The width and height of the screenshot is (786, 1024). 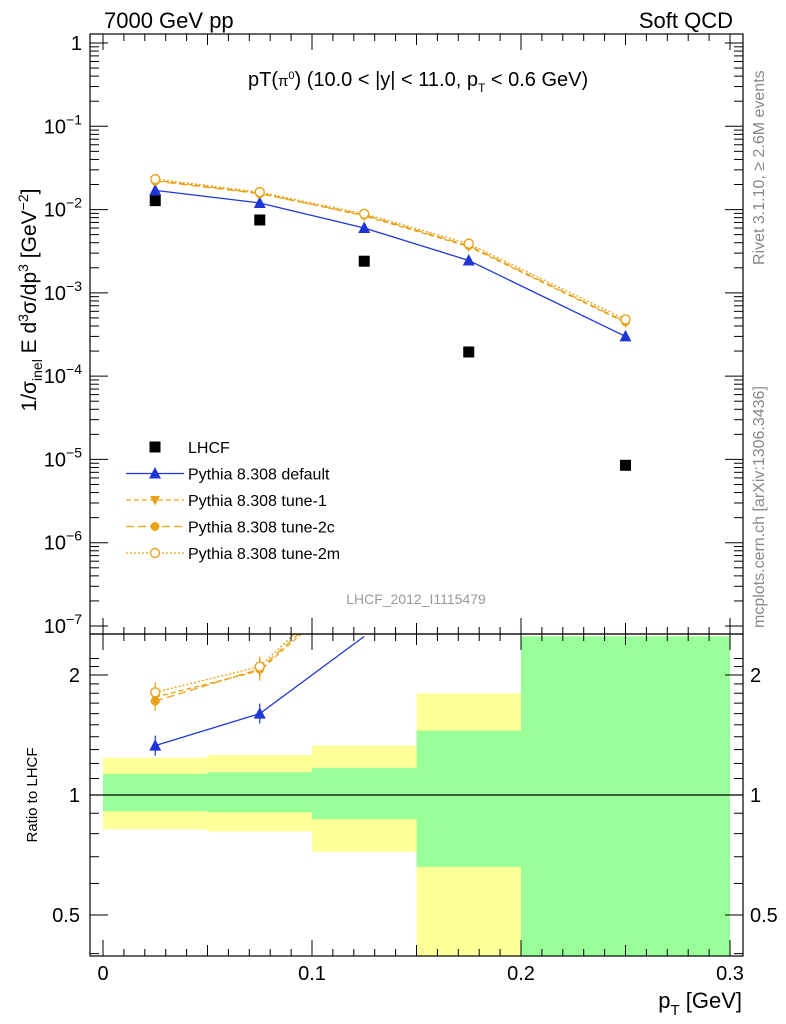 What do you see at coordinates (32, 794) in the screenshot?
I see `ratio-ylabel: Ratio to LHCF` at bounding box center [32, 794].